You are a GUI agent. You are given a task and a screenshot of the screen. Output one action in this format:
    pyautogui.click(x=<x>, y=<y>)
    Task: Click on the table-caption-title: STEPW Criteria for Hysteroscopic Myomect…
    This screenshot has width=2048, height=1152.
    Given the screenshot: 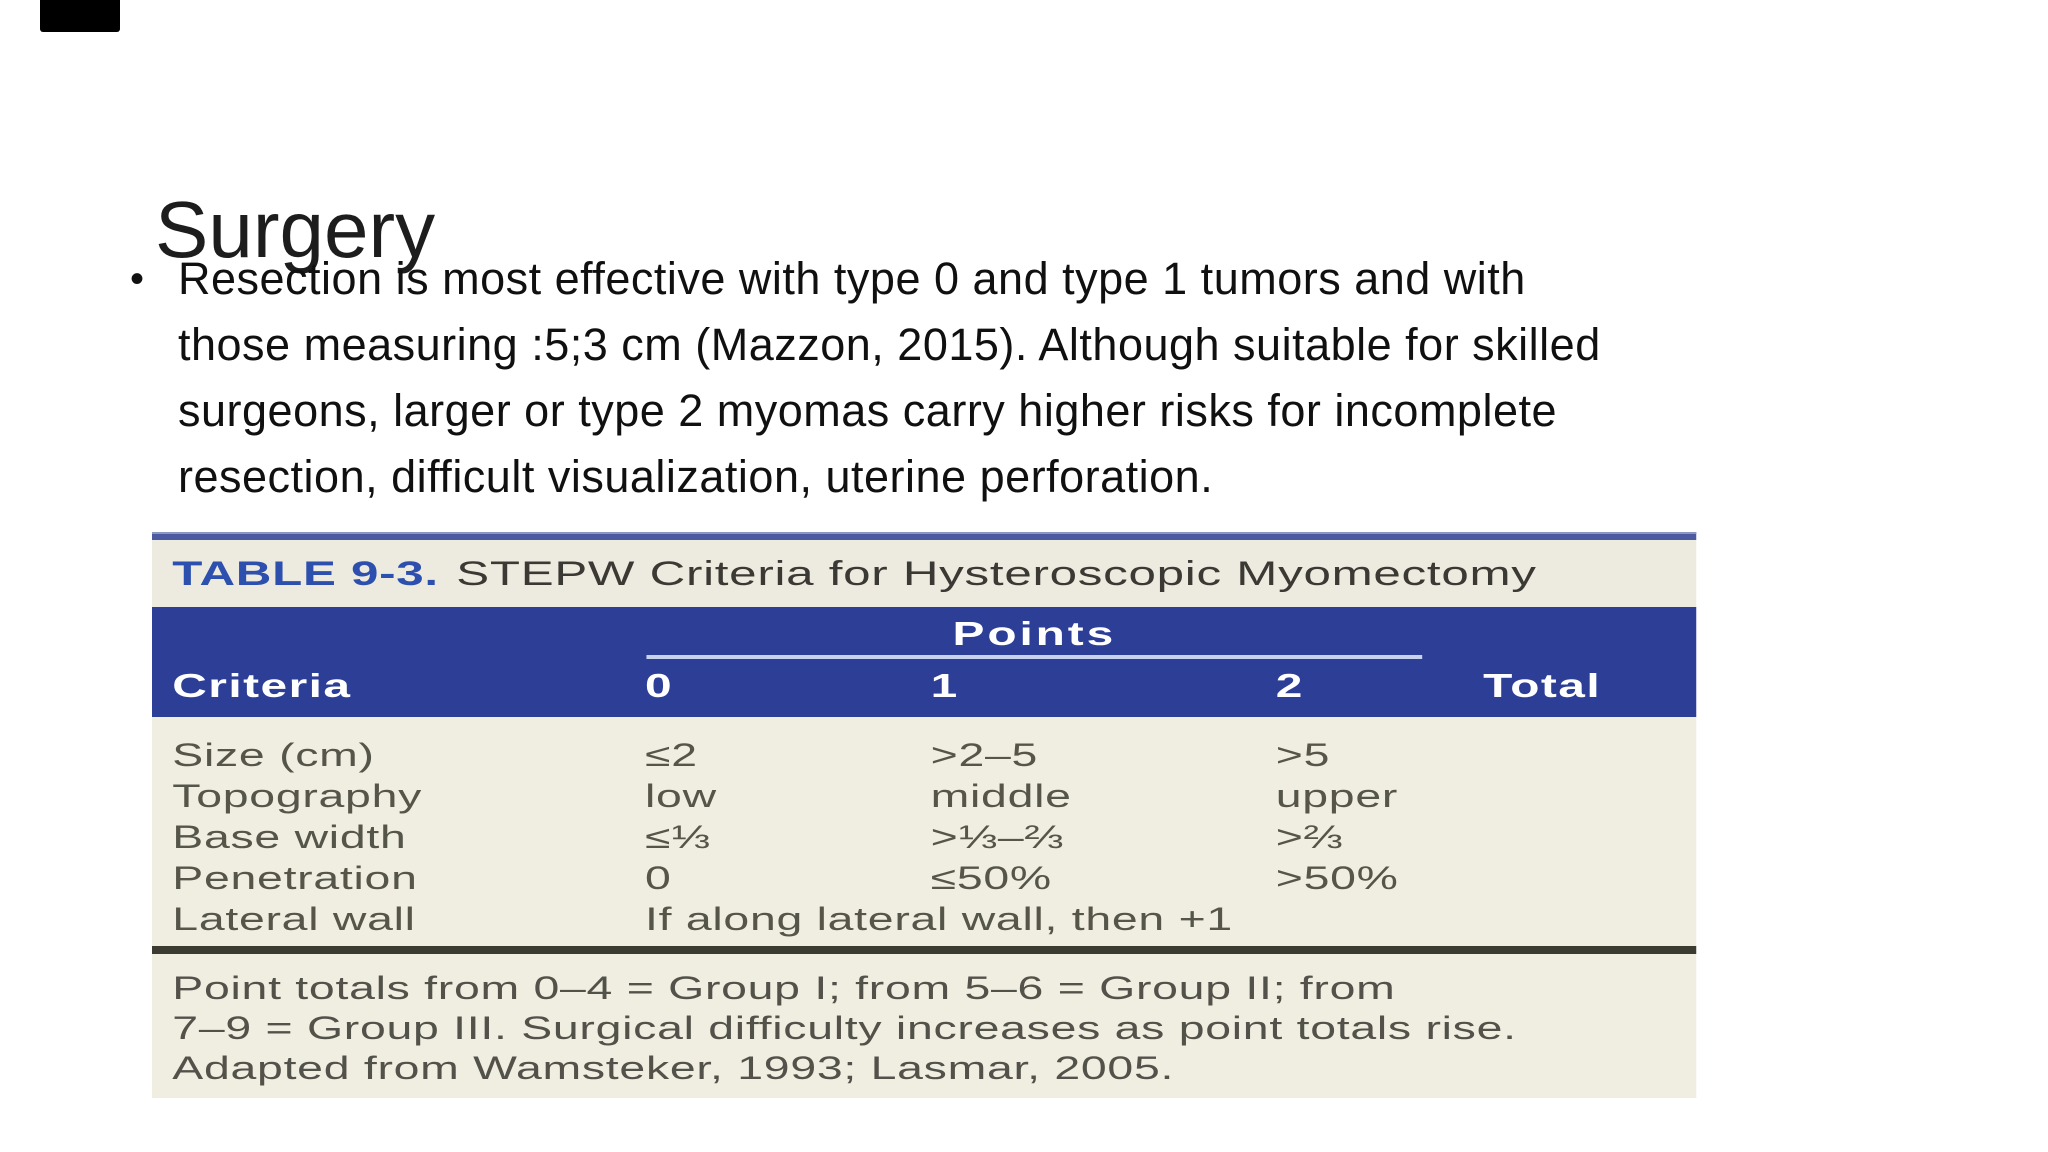 What is the action you would take?
    pyautogui.click(x=996, y=574)
    